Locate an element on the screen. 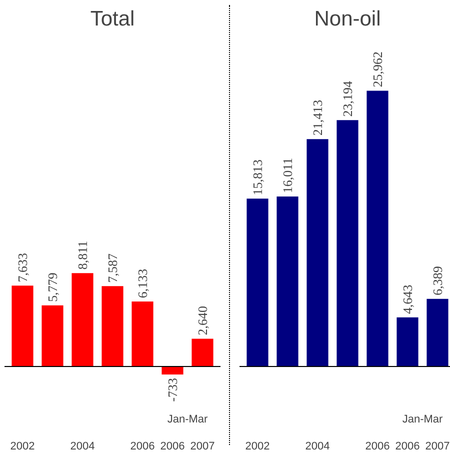 The image size is (450, 459). data-label: 6,389 is located at coordinates (437, 281).